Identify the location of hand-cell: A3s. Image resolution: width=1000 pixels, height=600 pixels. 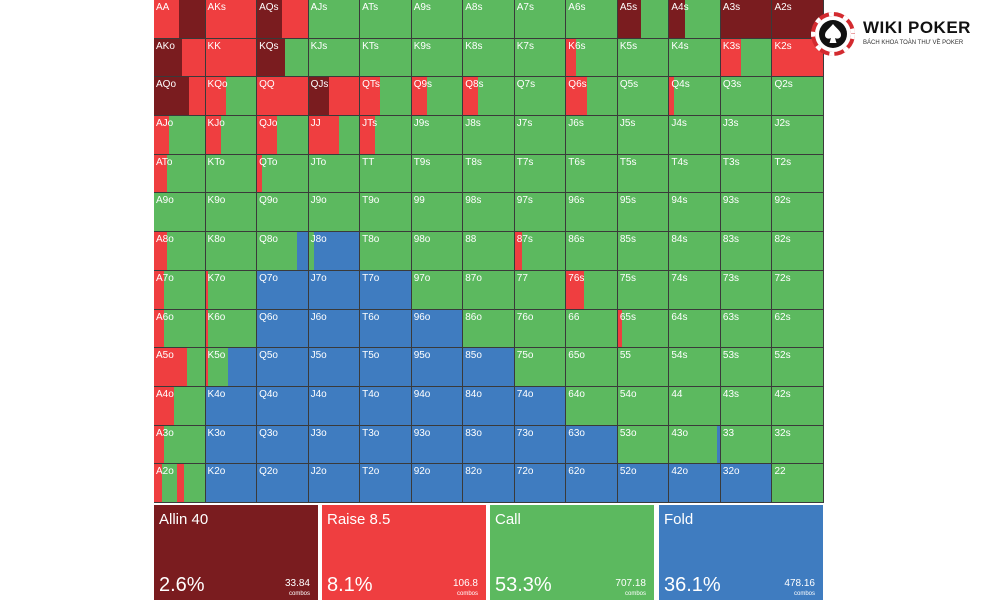
(746, 19).